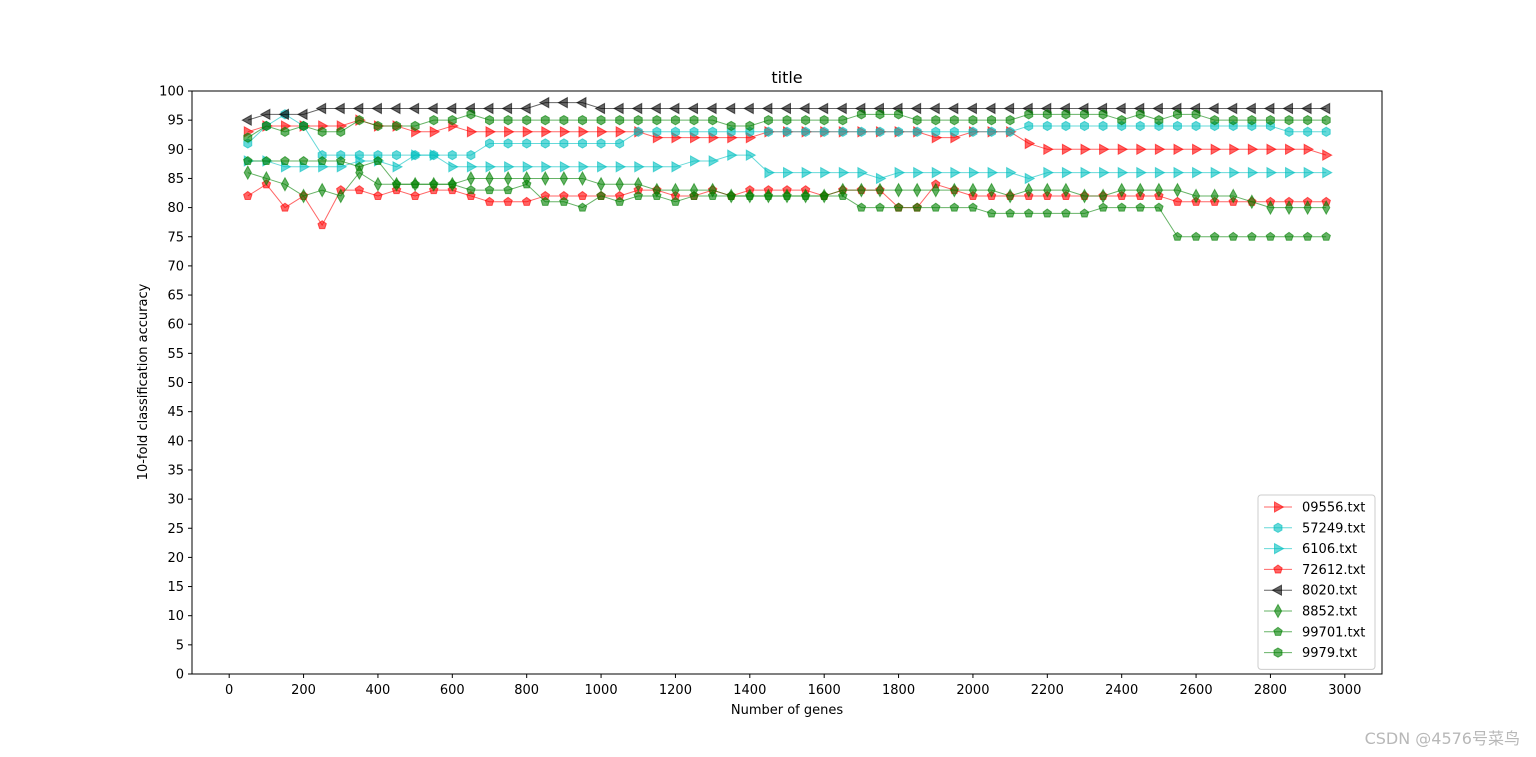 This screenshot has width=1536, height=757. Describe the element at coordinates (1314, 528) in the screenshot. I see `legend-item: 57249.txt` at that location.